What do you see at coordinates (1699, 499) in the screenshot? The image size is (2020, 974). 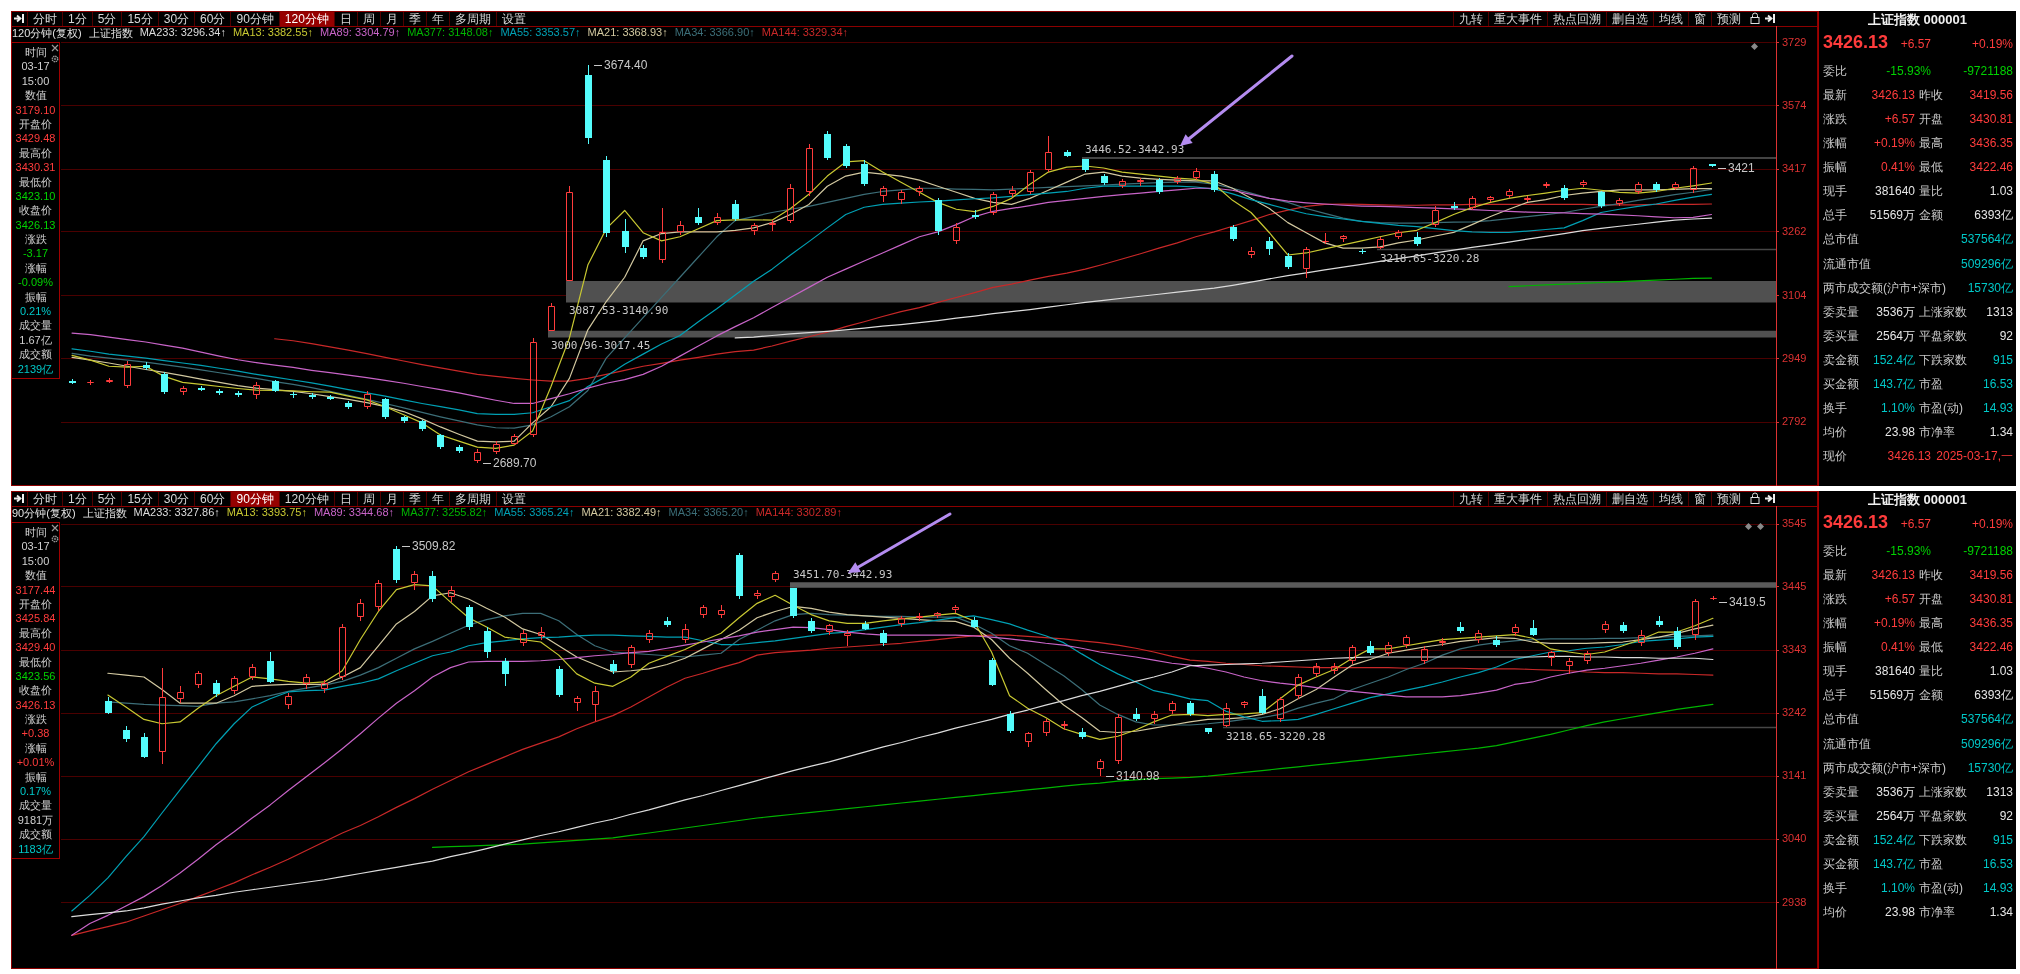 I see `text: 窗` at bounding box center [1699, 499].